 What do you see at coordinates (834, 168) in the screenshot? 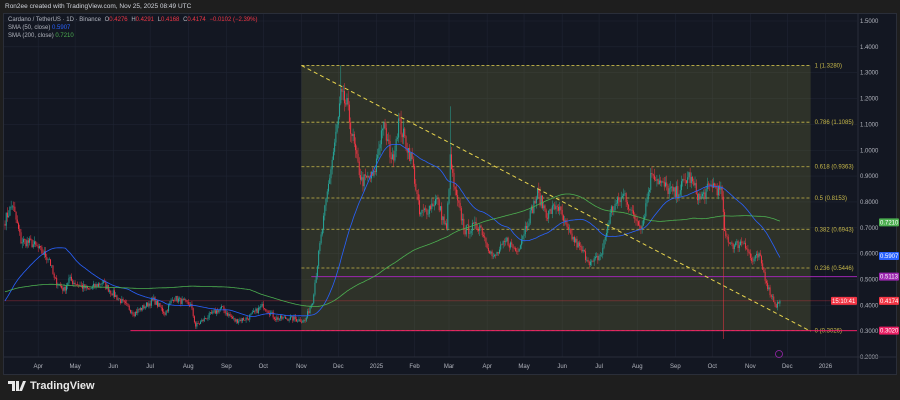
I see `fib-level-label: 0.618 (0.9363)` at bounding box center [834, 168].